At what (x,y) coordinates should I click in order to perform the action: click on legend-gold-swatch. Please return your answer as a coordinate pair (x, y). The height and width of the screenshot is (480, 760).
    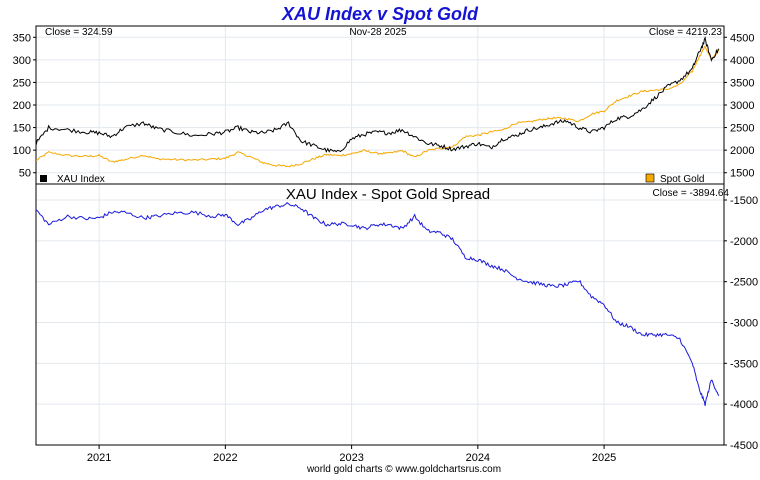
    Looking at the image, I should click on (650, 178).